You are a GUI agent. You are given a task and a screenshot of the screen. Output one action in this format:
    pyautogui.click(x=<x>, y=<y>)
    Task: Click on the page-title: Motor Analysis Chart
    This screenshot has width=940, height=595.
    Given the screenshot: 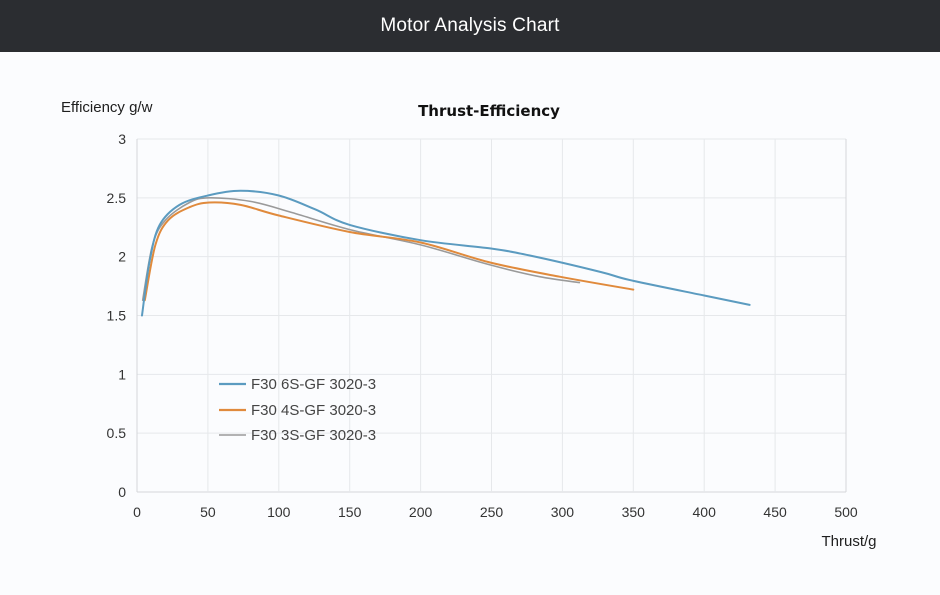 What is the action you would take?
    pyautogui.click(x=470, y=25)
    